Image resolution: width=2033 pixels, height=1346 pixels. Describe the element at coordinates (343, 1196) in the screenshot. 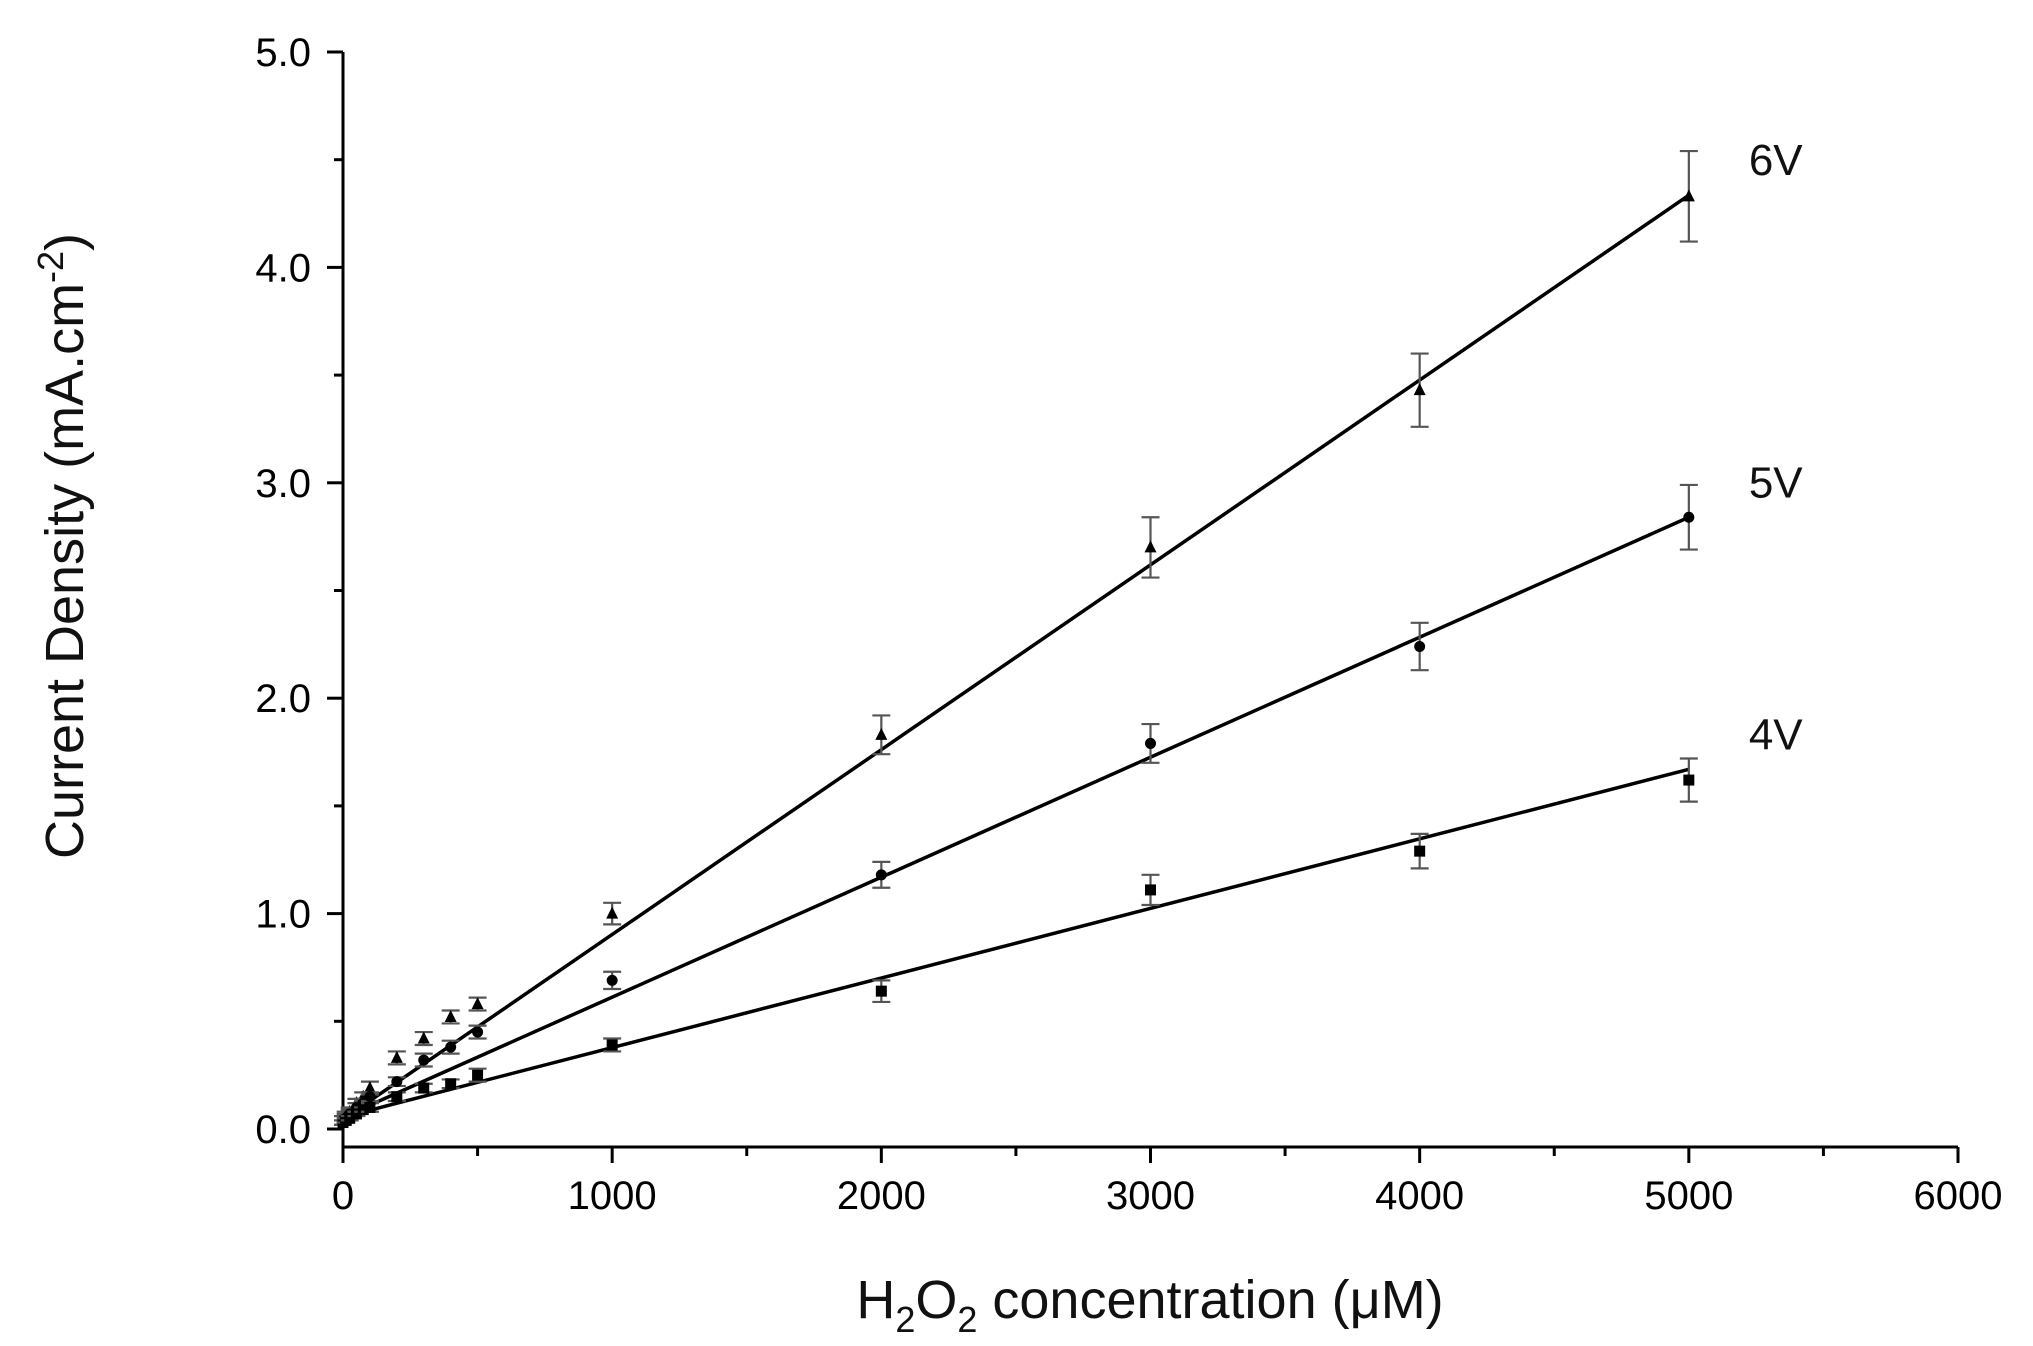

I see `x-tick-label: 0` at that location.